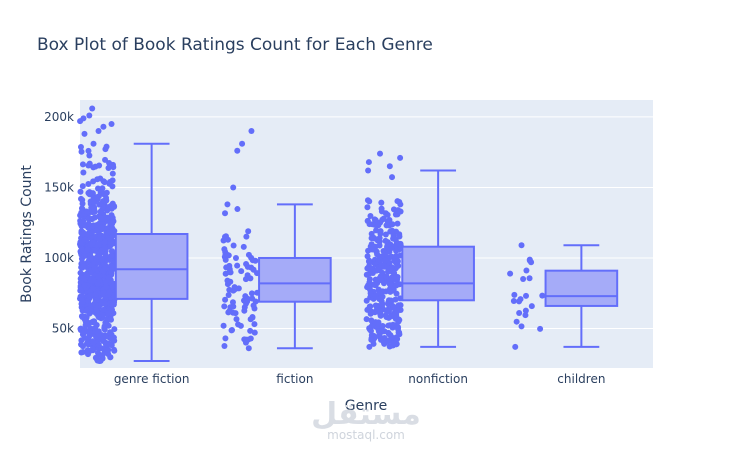 This screenshot has height=450, width=733. Describe the element at coordinates (366, 435) in the screenshot. I see `watermark-url: mostaql.com` at that location.